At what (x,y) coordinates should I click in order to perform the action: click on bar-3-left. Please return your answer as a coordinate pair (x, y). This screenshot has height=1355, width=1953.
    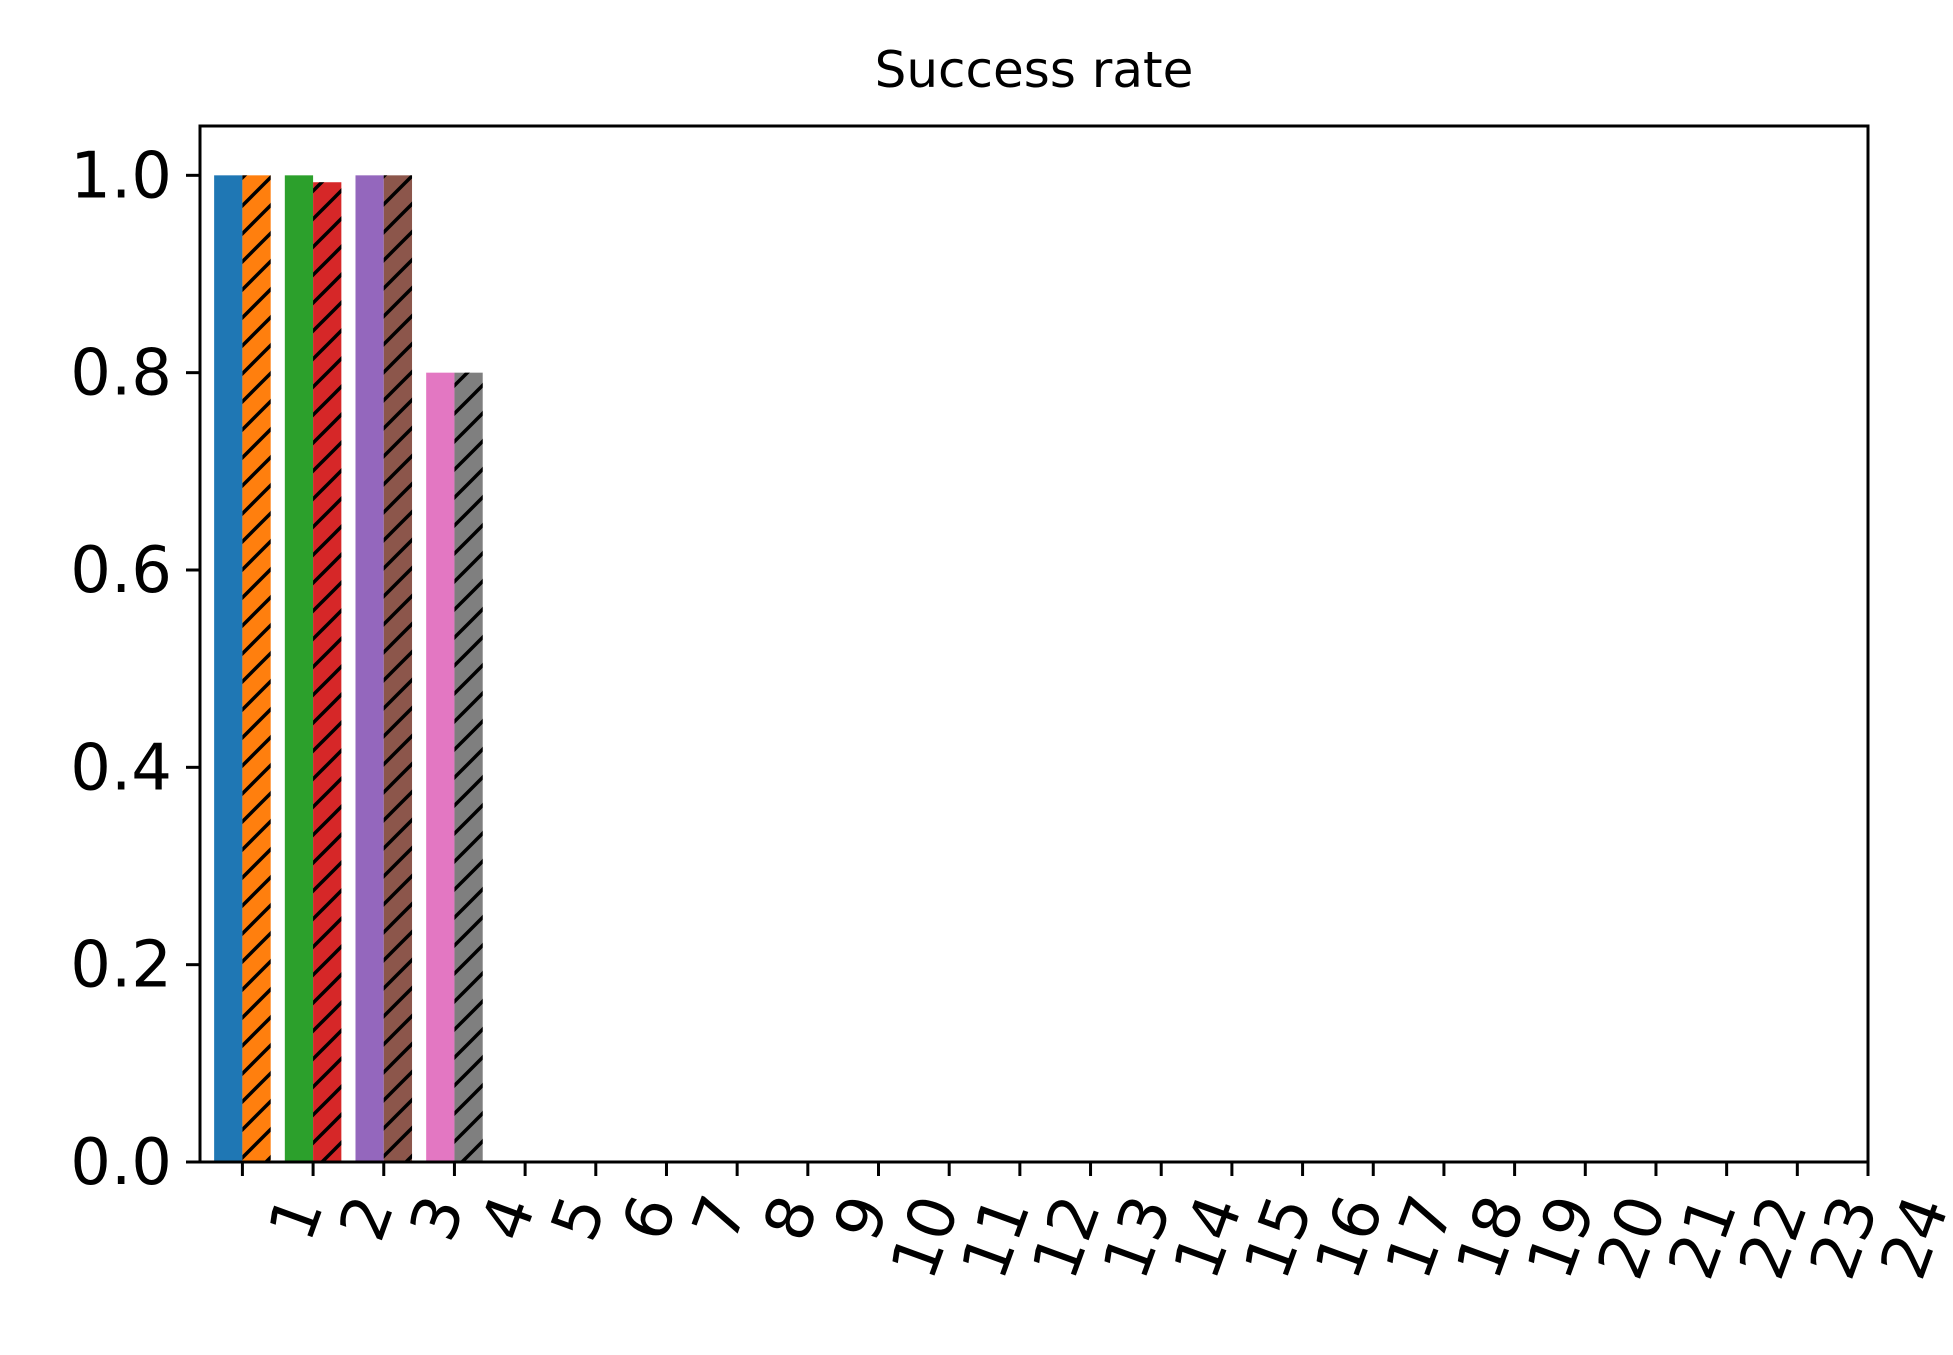
    Looking at the image, I should click on (369, 669).